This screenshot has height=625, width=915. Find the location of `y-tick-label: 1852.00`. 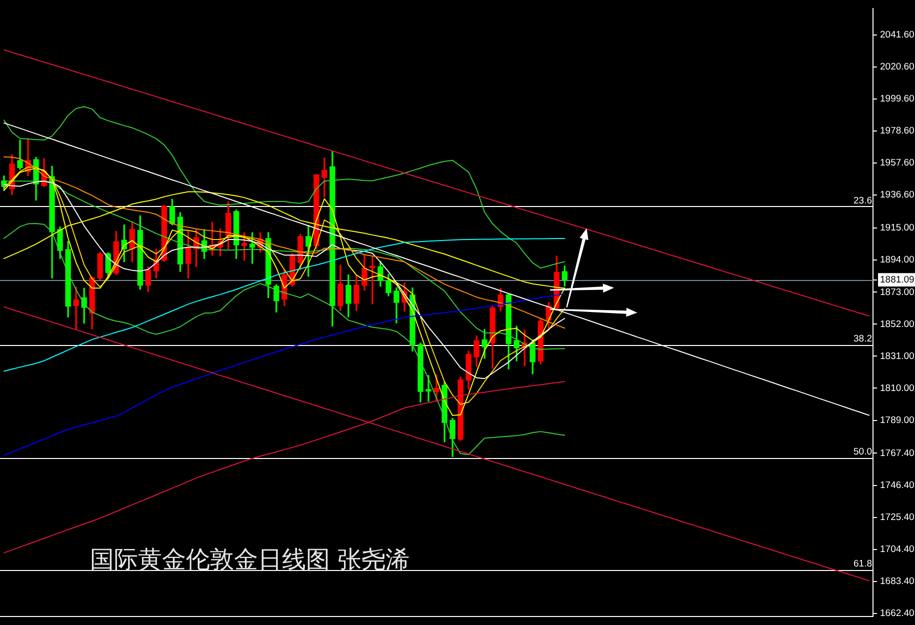

y-tick-label: 1852.00 is located at coordinates (897, 324).